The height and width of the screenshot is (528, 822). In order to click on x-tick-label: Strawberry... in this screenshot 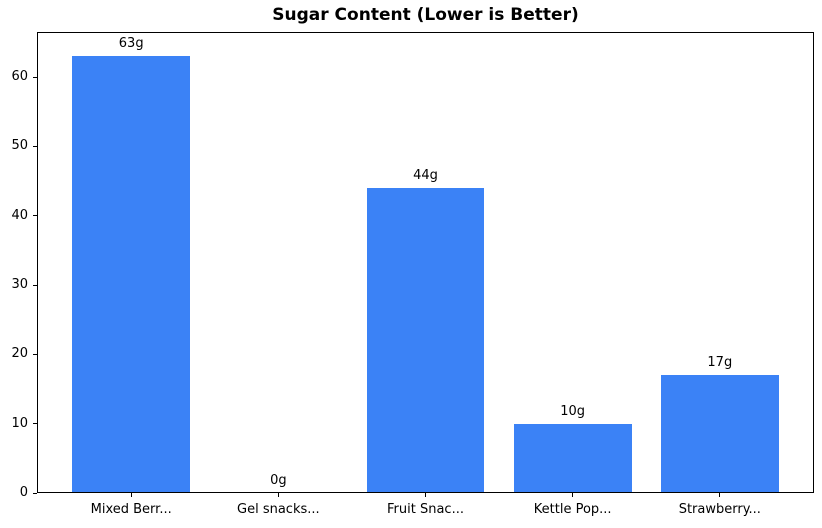, I will do `click(719, 509)`.